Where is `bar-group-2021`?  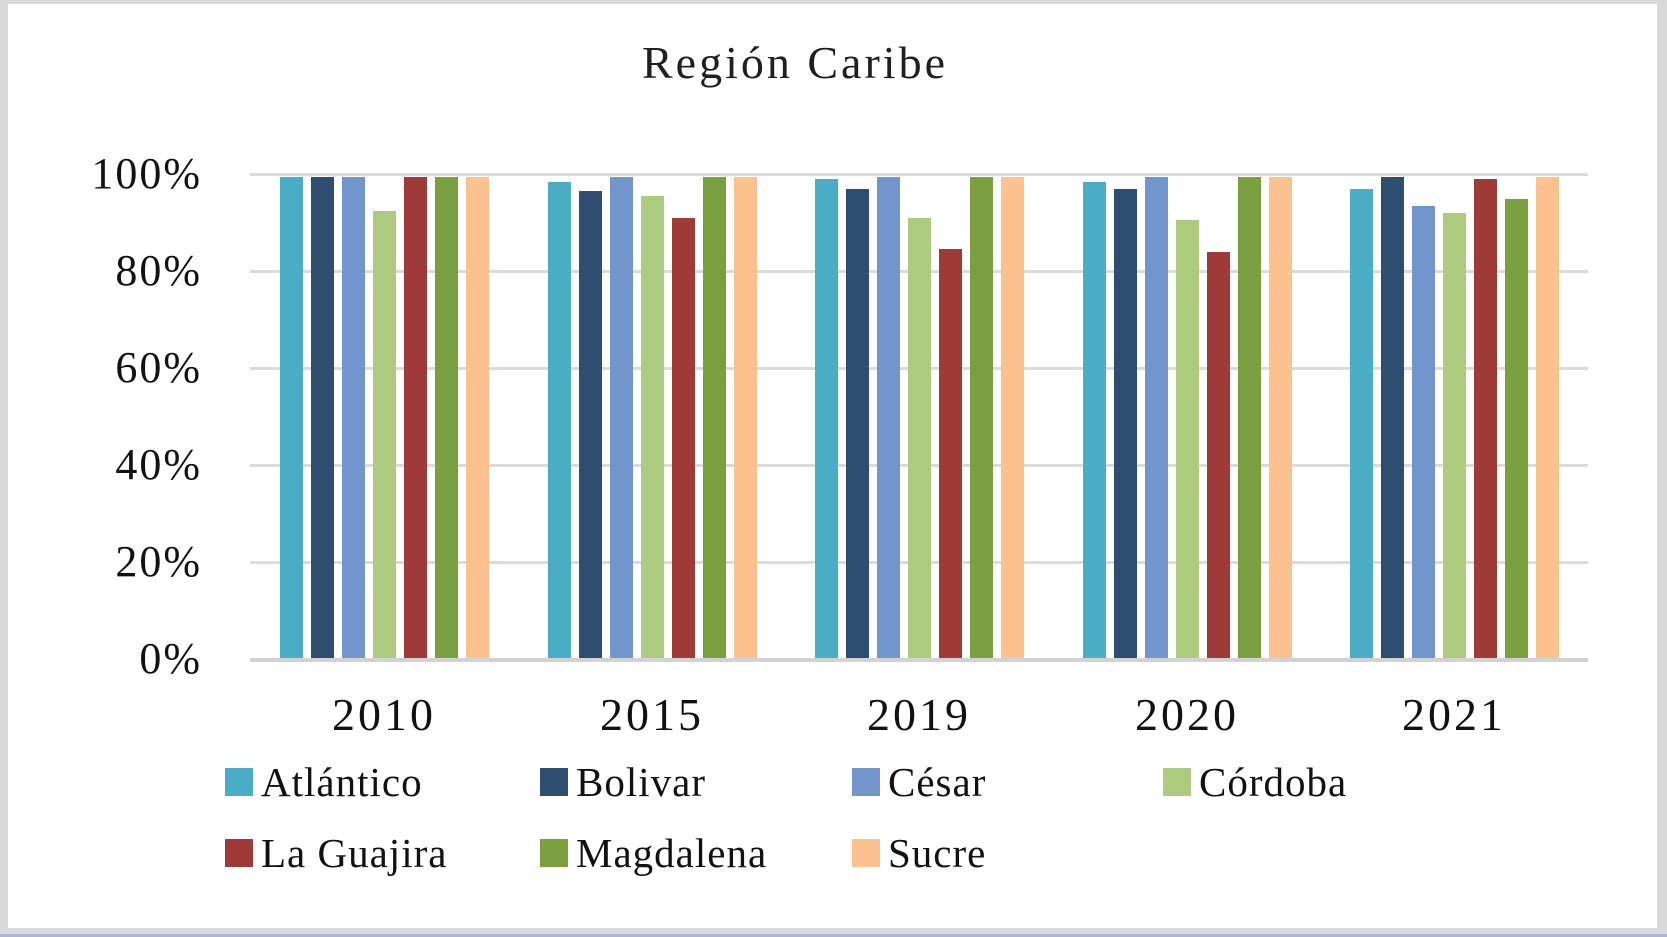 bar-group-2021 is located at coordinates (1454, 415).